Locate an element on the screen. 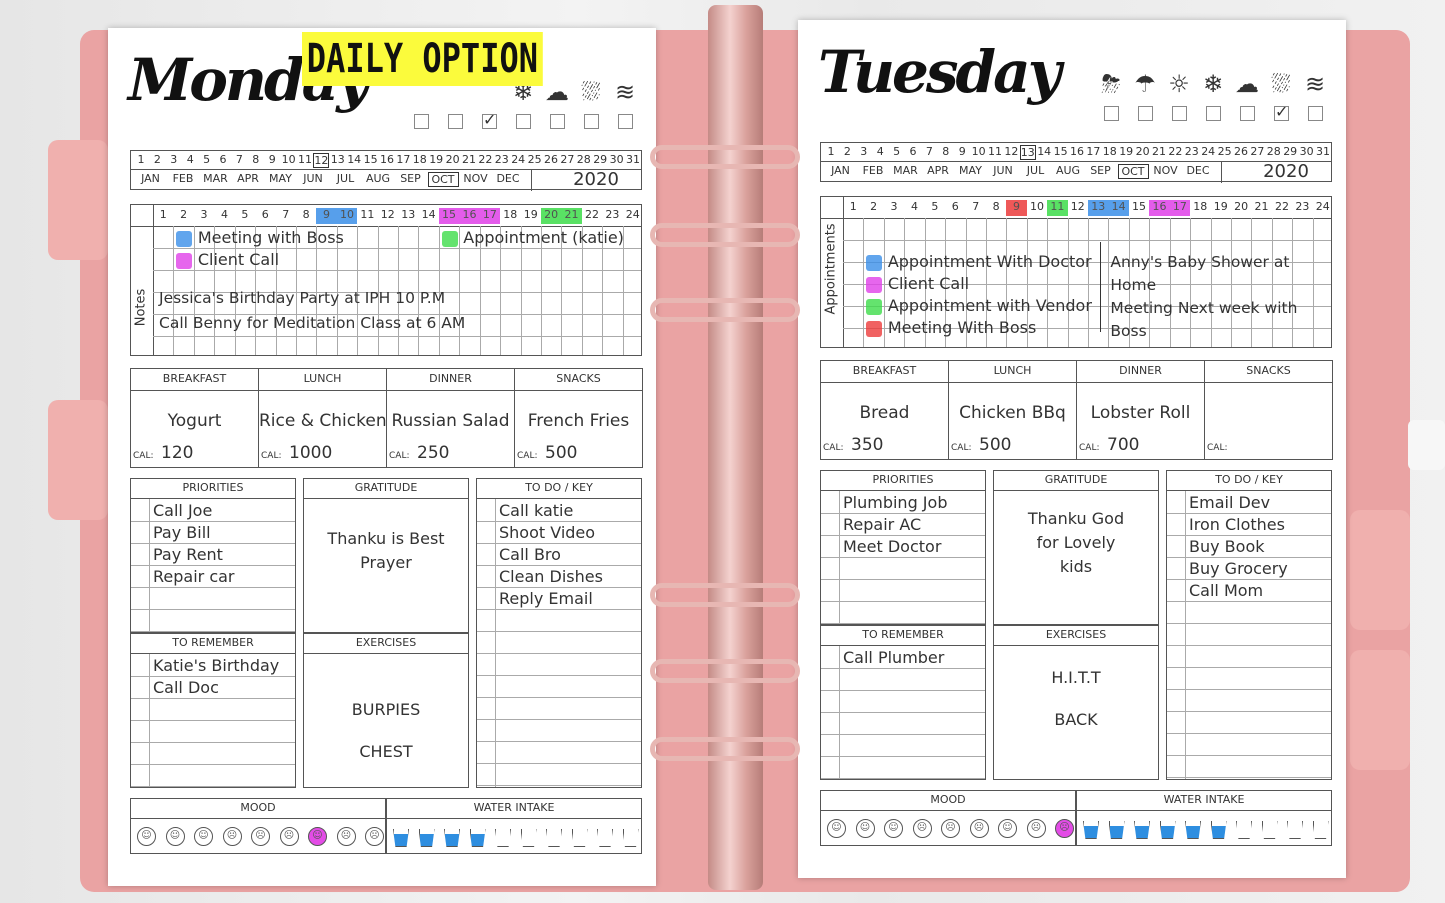 The image size is (1445, 903). hour-22: 22 is located at coordinates (1281, 206).